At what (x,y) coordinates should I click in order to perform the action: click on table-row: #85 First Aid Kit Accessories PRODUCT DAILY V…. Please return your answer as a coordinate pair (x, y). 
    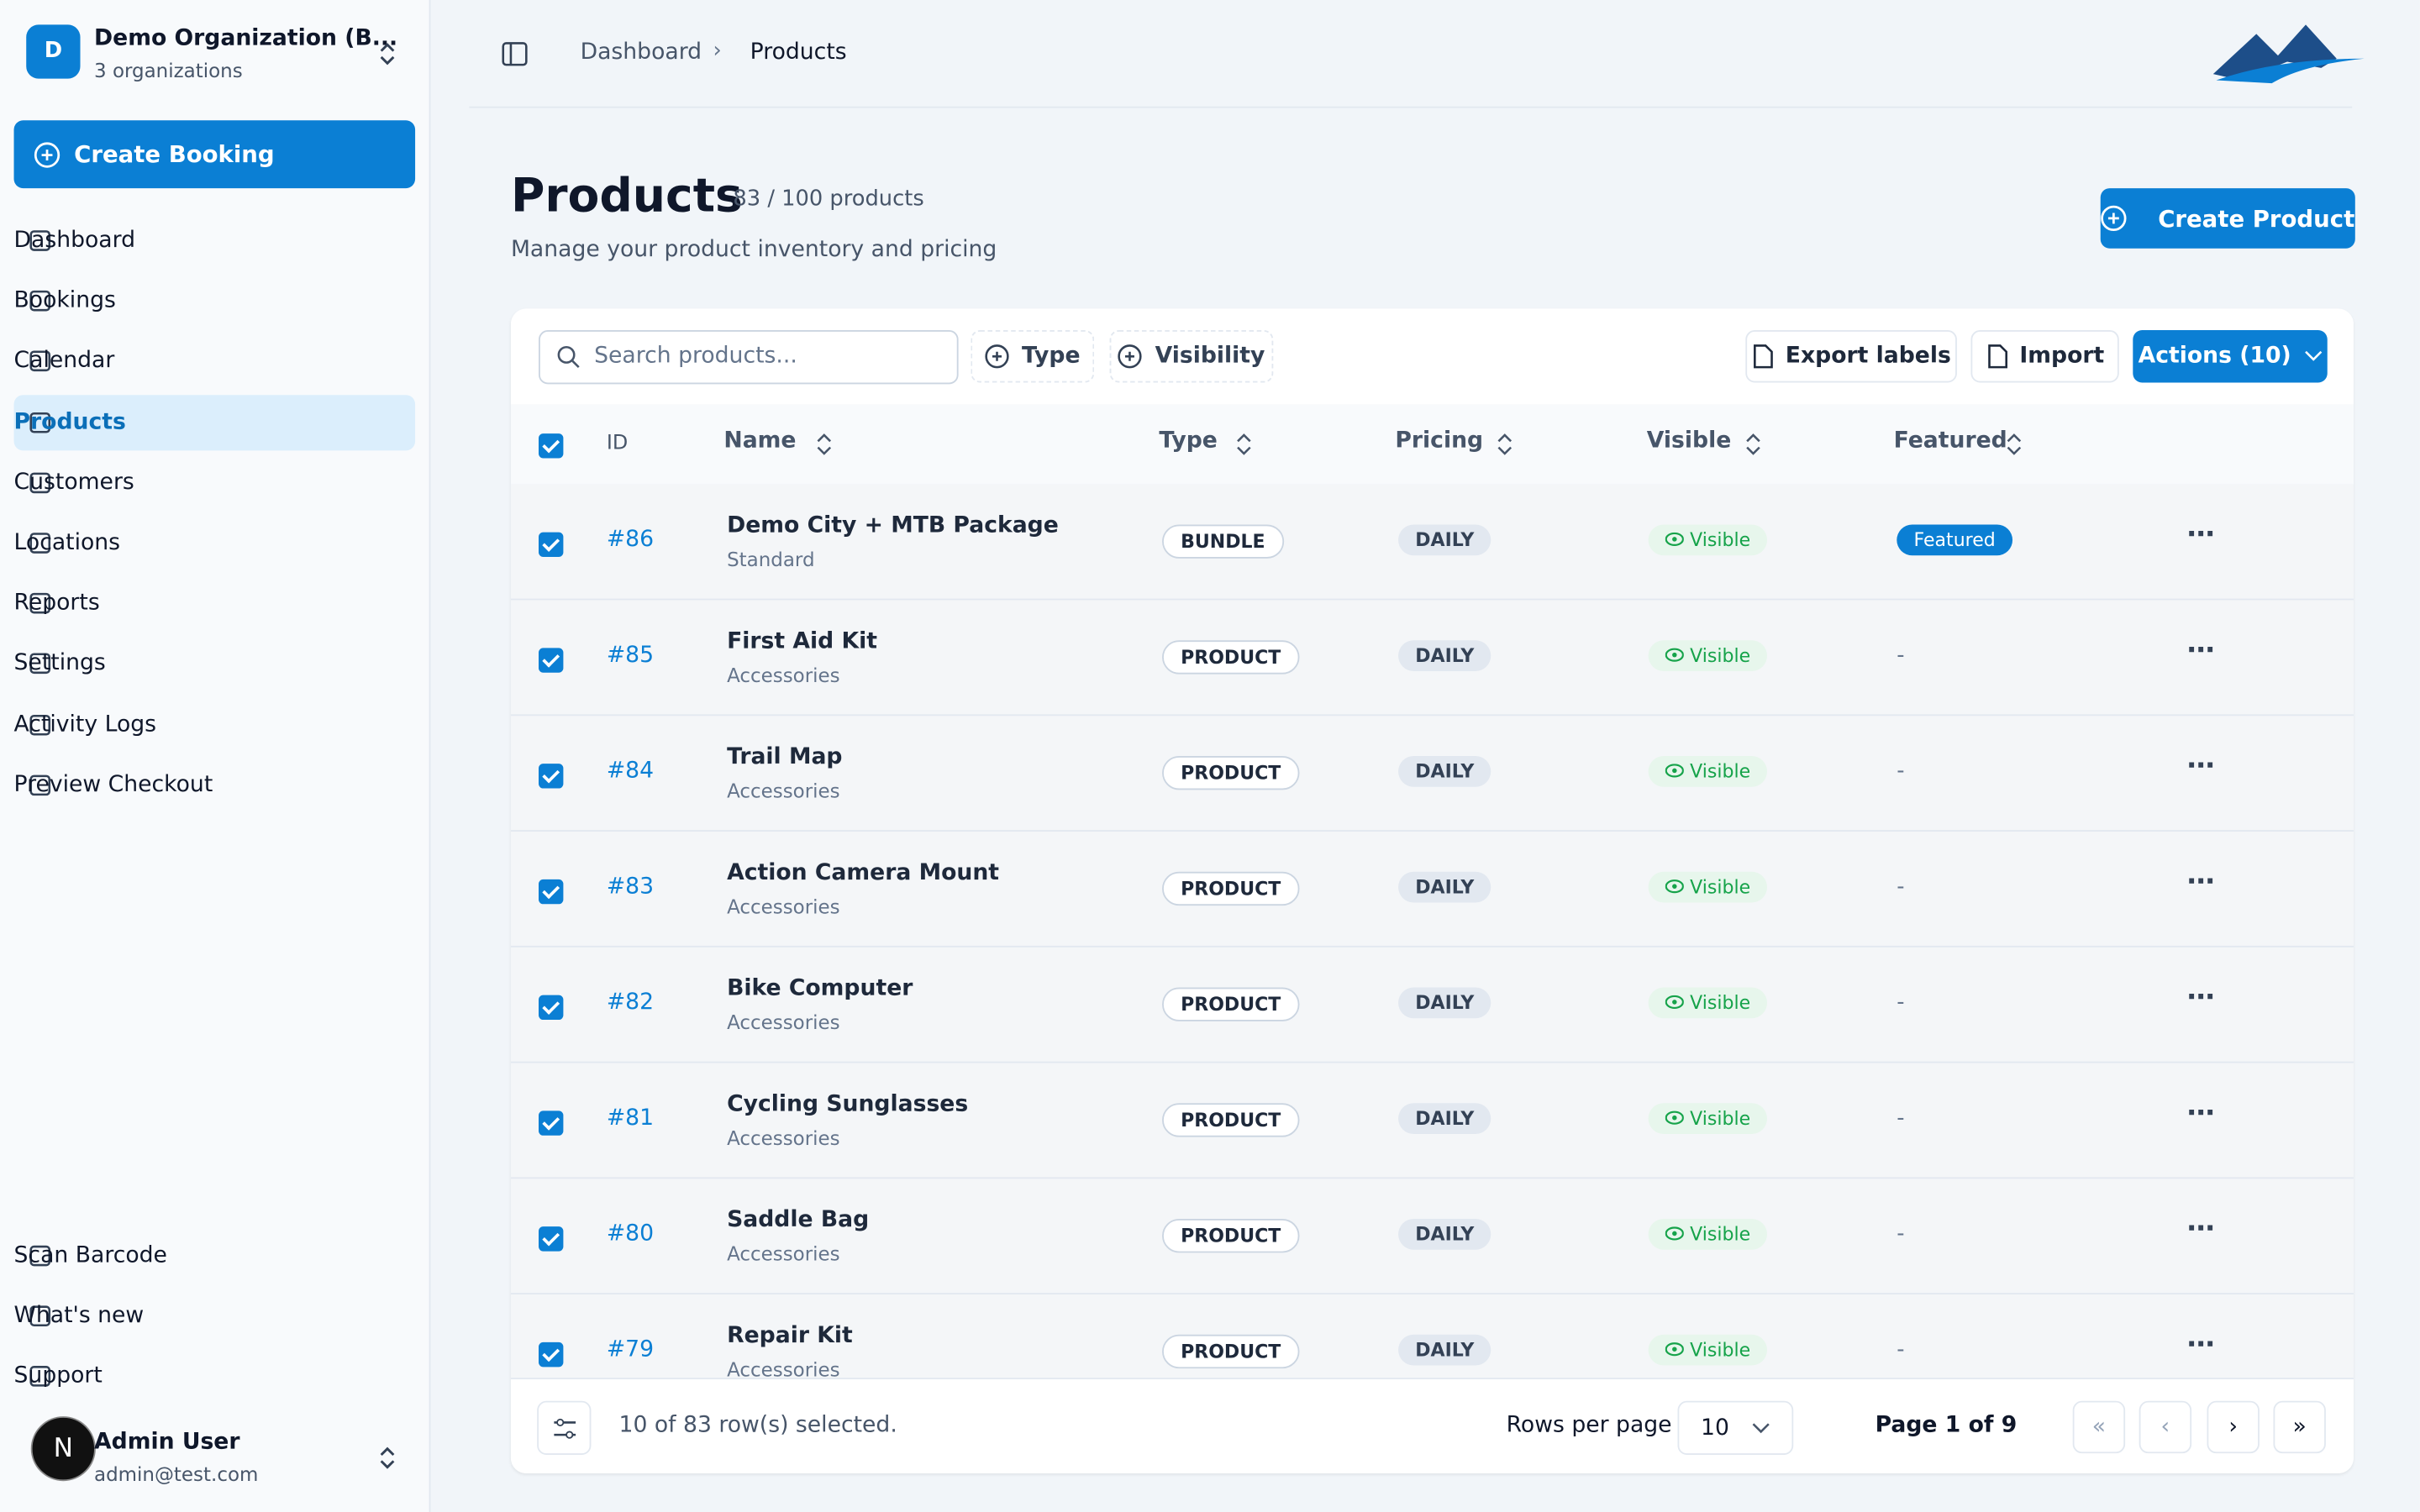
    Looking at the image, I should click on (1432, 658).